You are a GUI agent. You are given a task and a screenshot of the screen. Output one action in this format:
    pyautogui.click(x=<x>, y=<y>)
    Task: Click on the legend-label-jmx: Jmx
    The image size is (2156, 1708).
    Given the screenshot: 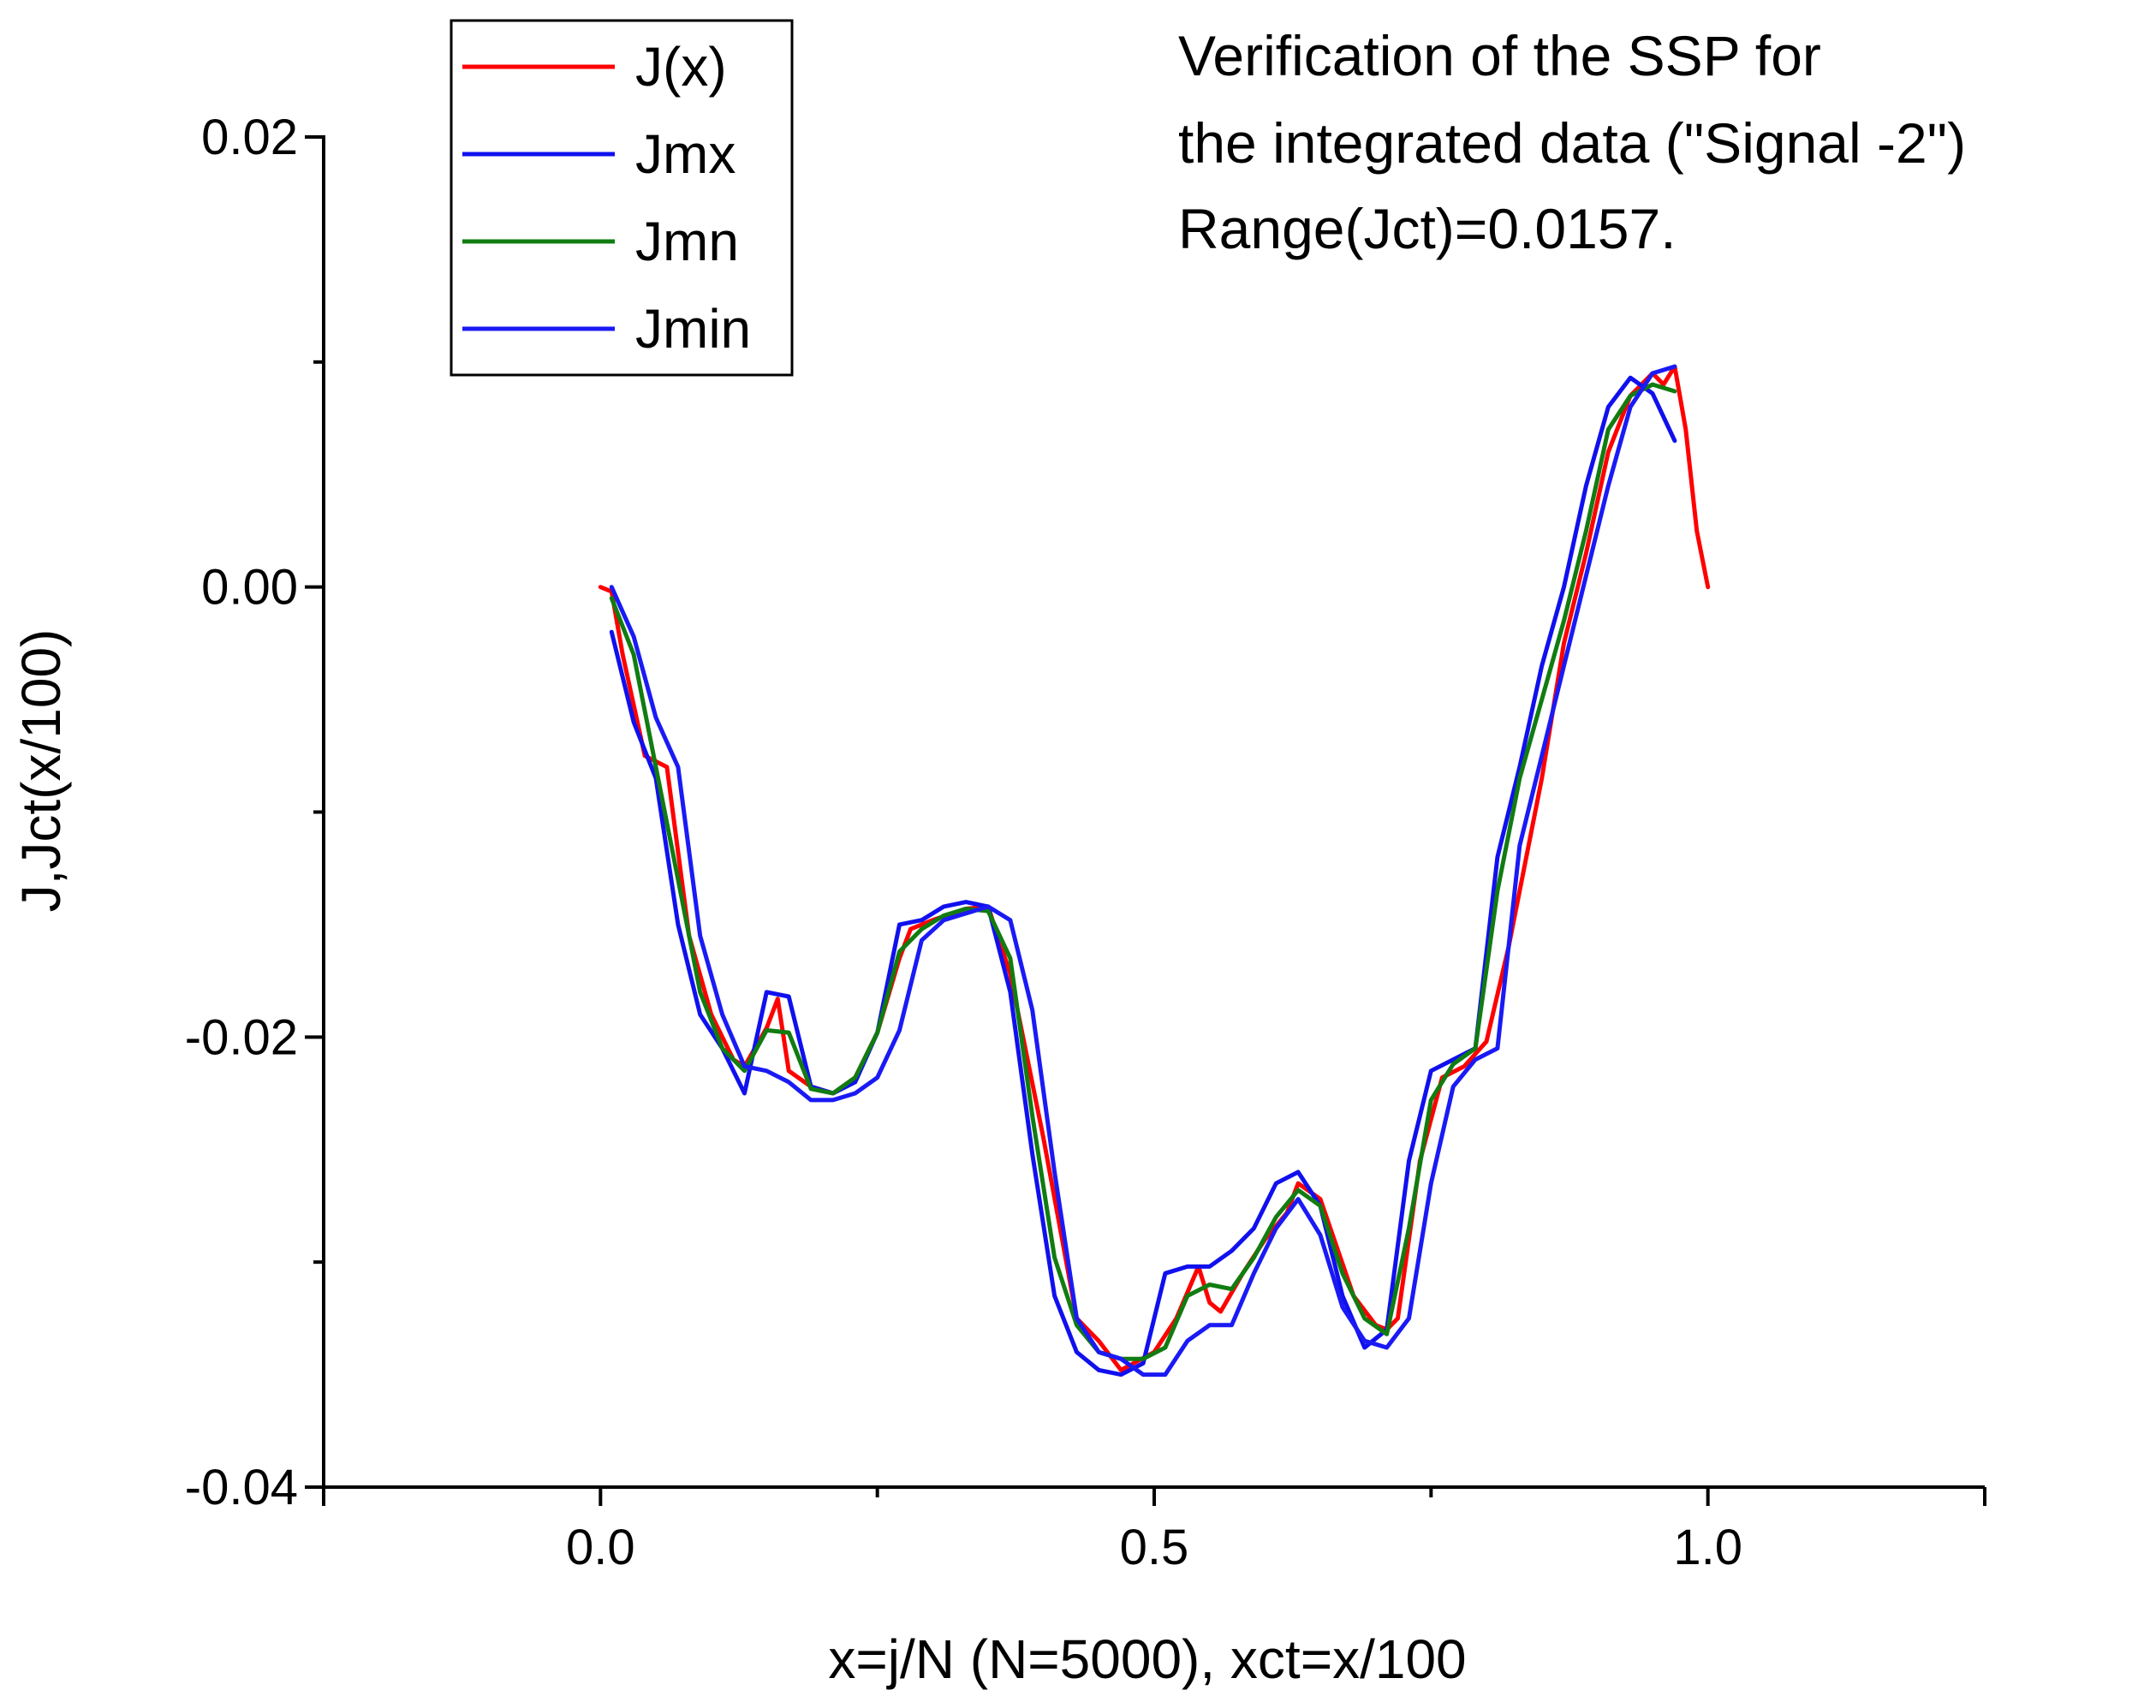 What is the action you would take?
    pyautogui.click(x=686, y=154)
    